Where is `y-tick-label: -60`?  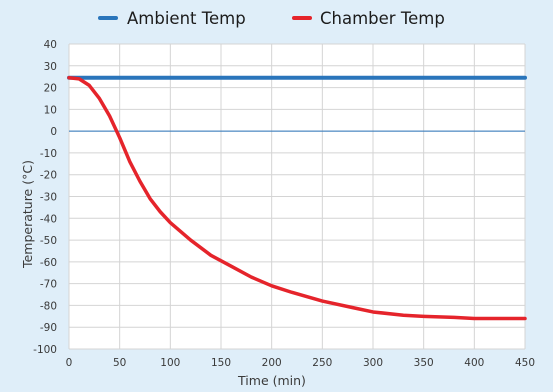 y-tick-label: -60 is located at coordinates (48, 263).